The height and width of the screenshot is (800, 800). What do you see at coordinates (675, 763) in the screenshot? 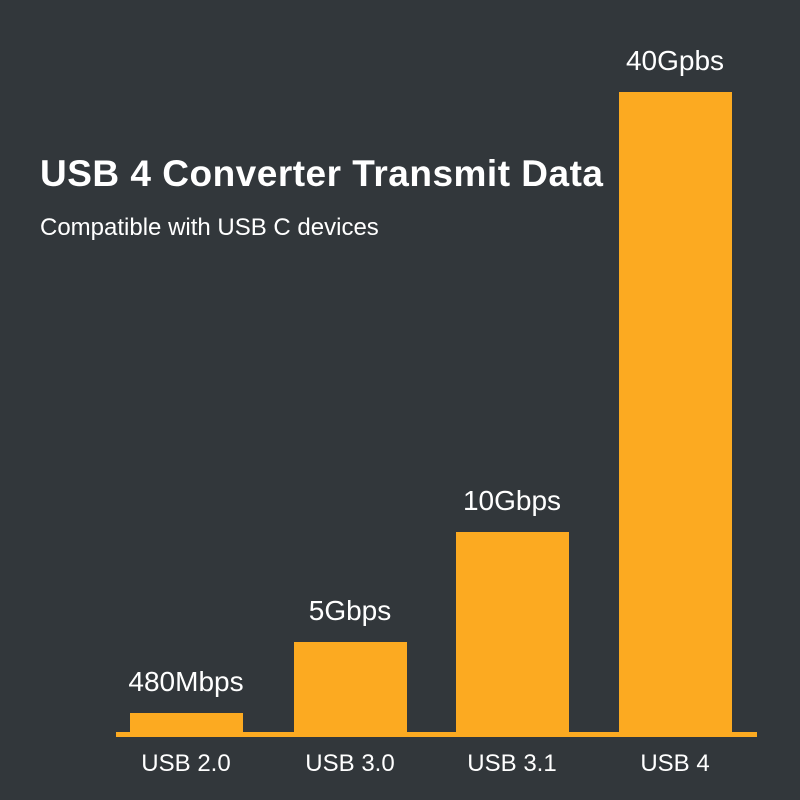
I see `bar-category-label: USB 4` at bounding box center [675, 763].